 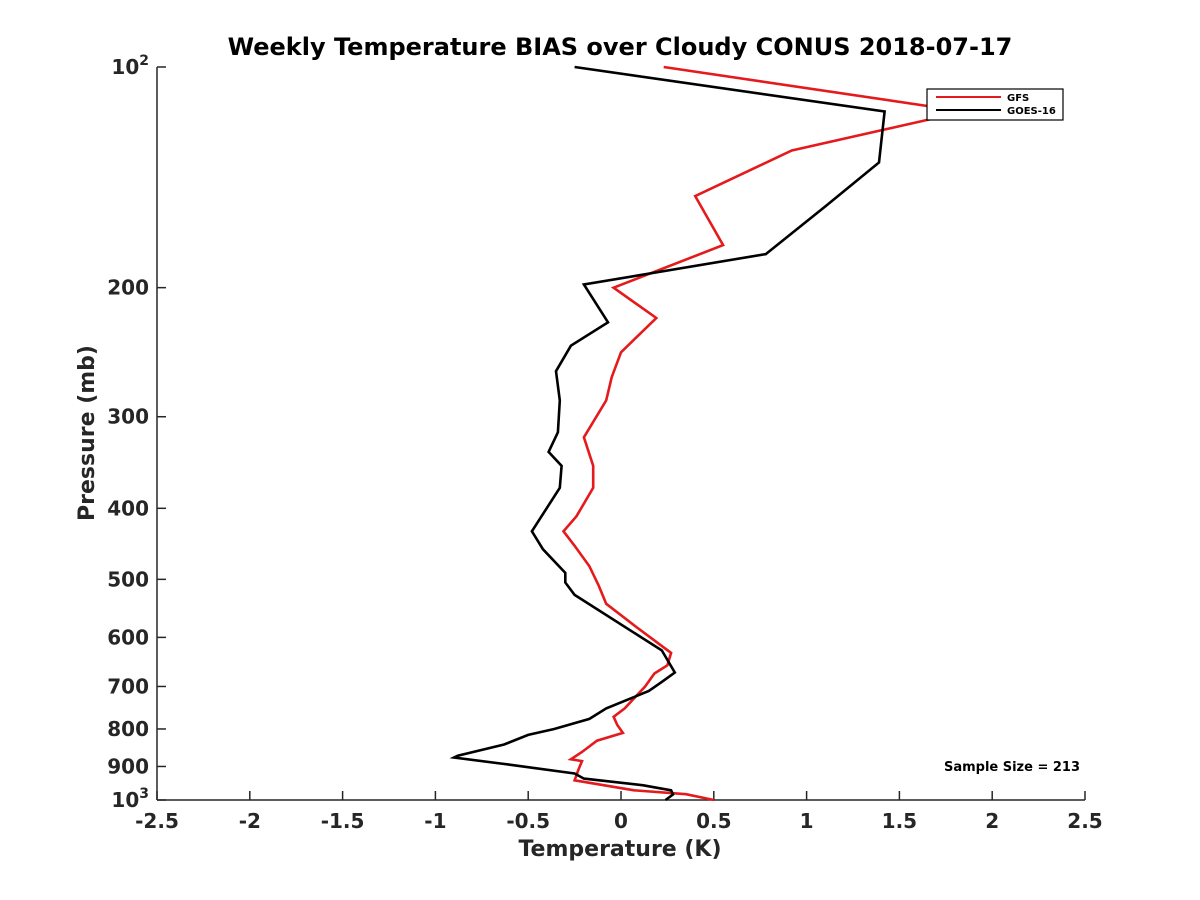 What do you see at coordinates (713, 821) in the screenshot?
I see `x-tick-label: 0.5` at bounding box center [713, 821].